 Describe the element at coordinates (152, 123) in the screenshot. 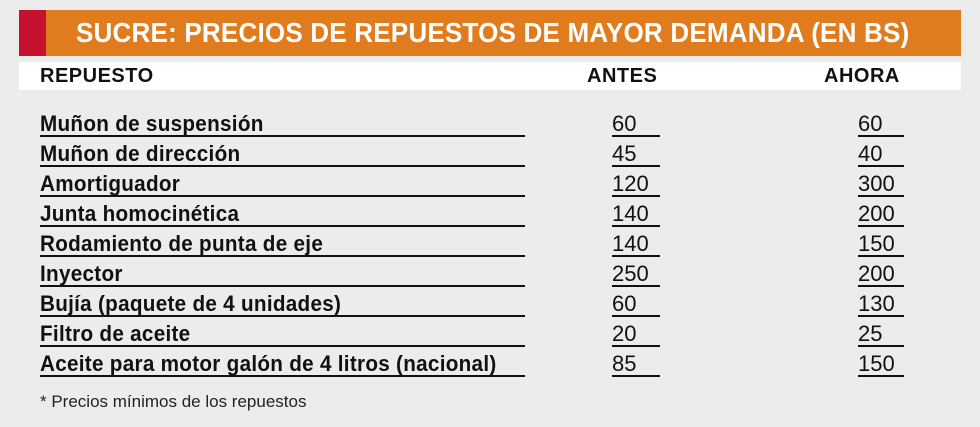

I see `part-name: Muñon de suspensión` at that location.